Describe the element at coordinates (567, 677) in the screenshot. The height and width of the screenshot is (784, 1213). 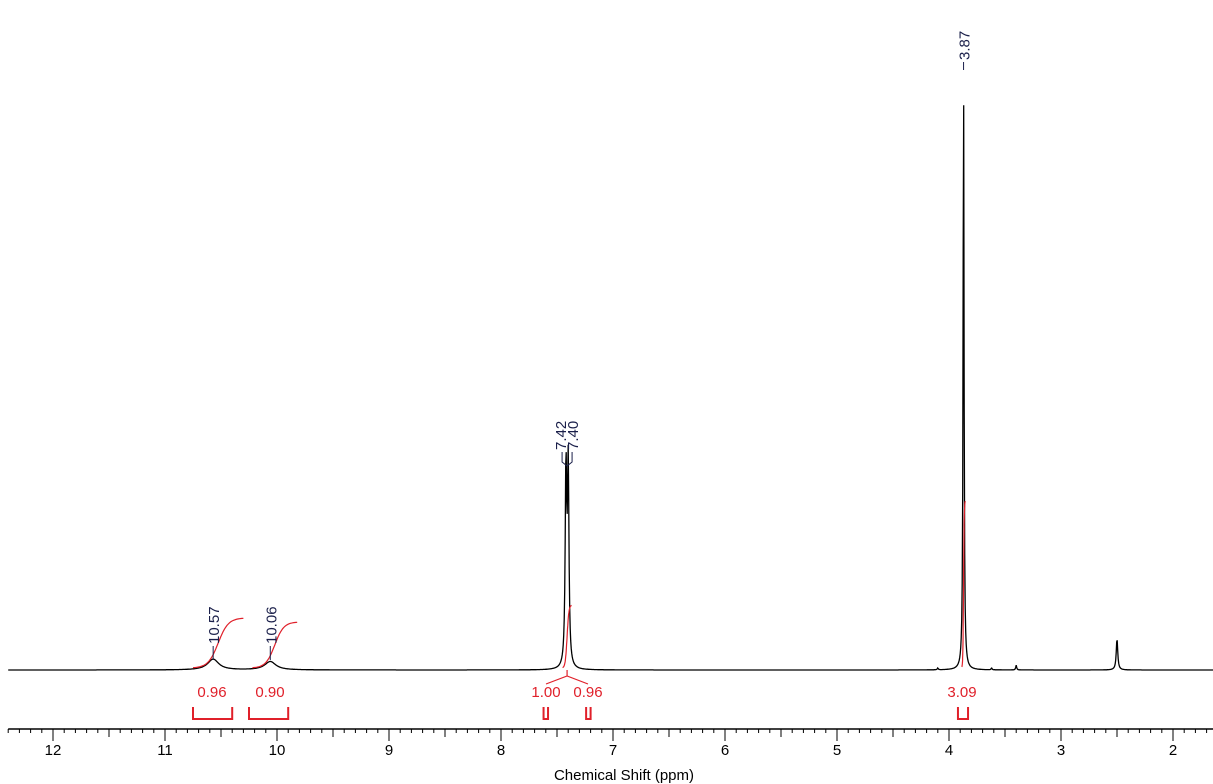
I see `integral-connector` at that location.